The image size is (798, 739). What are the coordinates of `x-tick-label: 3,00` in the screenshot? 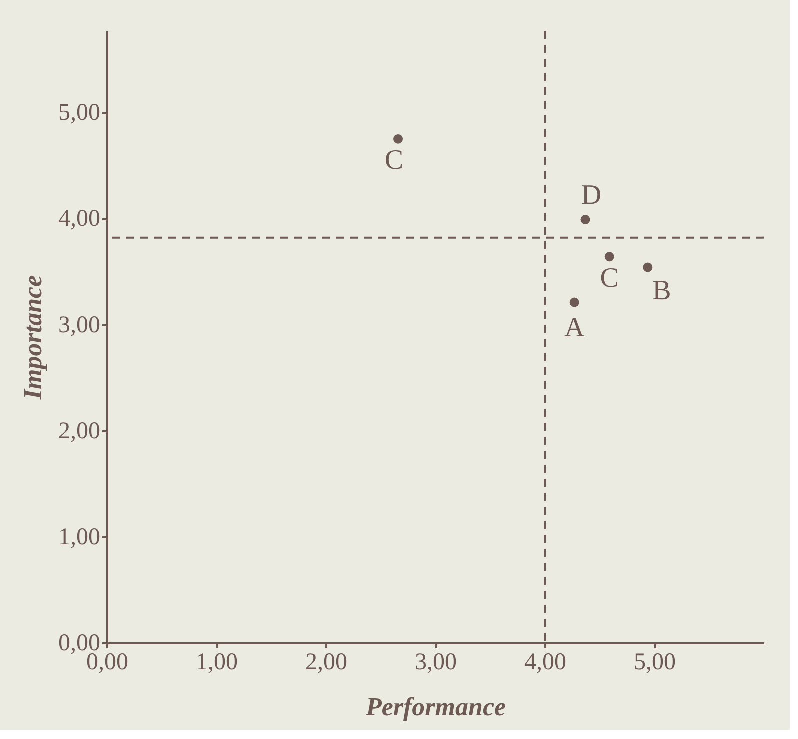 It's located at (436, 663).